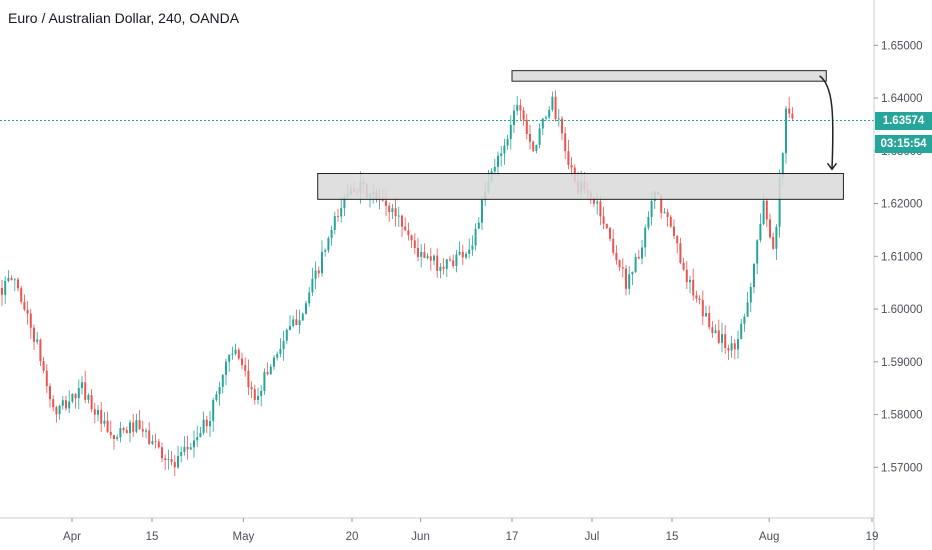 The image size is (932, 550). What do you see at coordinates (832, 166) in the screenshot?
I see `projection-arrow-head` at bounding box center [832, 166].